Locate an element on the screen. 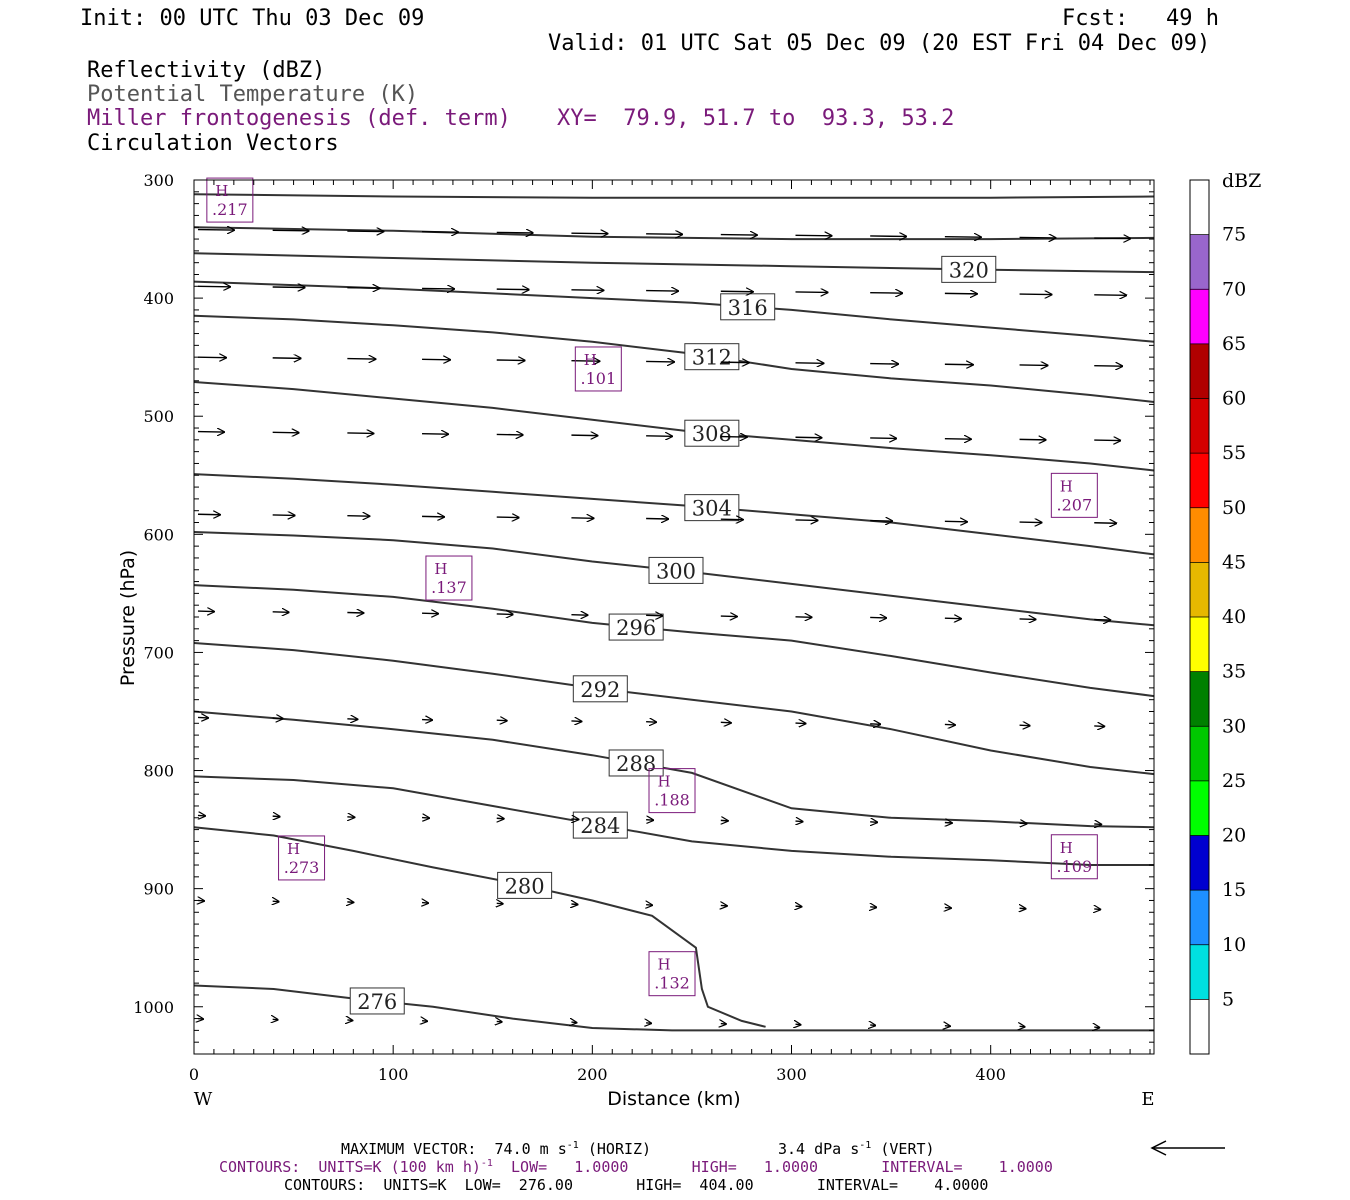 This screenshot has height=1200, width=1350. theta-label-320: 320 is located at coordinates (969, 269).